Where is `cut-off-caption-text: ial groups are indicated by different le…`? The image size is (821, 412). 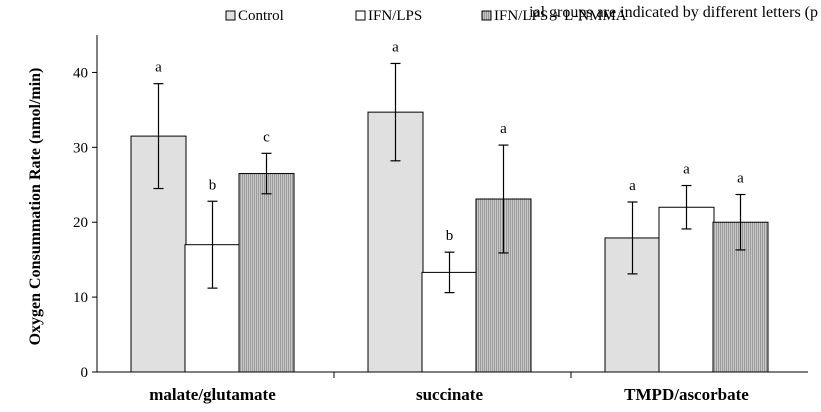
cut-off-caption-text: ial groups are indicated by different le… is located at coordinates (673, 12).